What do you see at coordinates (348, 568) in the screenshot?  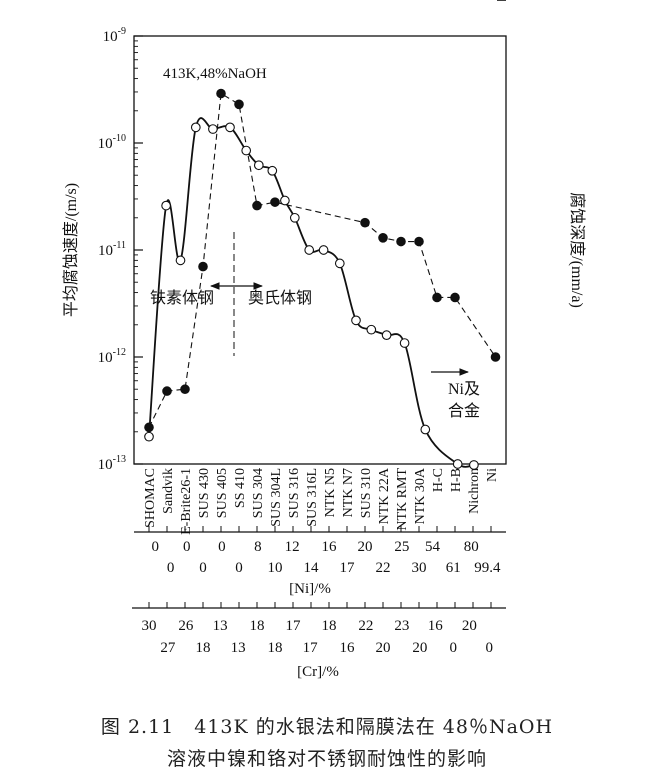 I see `ni-value: 17` at bounding box center [348, 568].